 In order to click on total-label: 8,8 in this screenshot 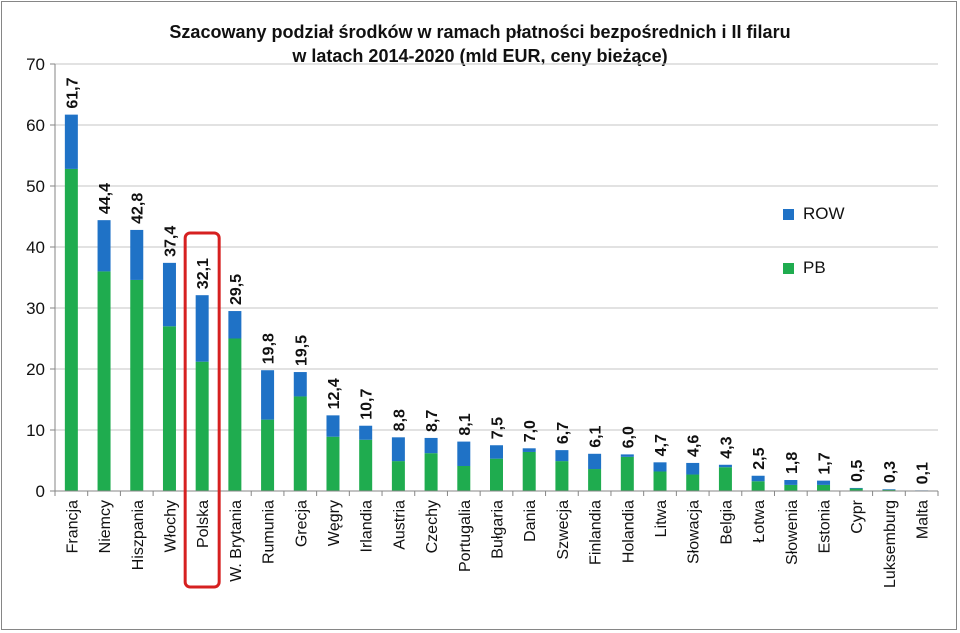, I will do `click(399, 420)`.